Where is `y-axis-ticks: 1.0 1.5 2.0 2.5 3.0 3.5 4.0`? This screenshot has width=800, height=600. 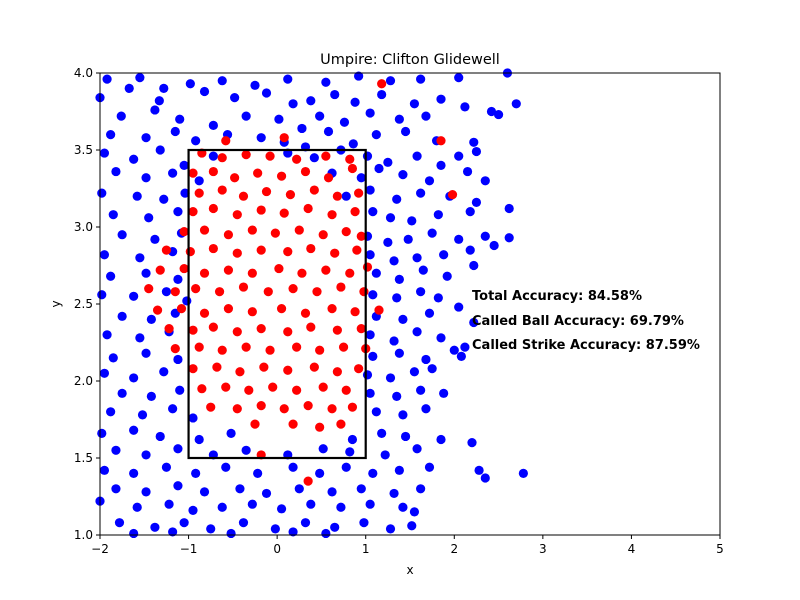 y-axis-ticks: 1.0 1.5 2.0 2.5 3.0 3.5 4.0 is located at coordinates (87, 304).